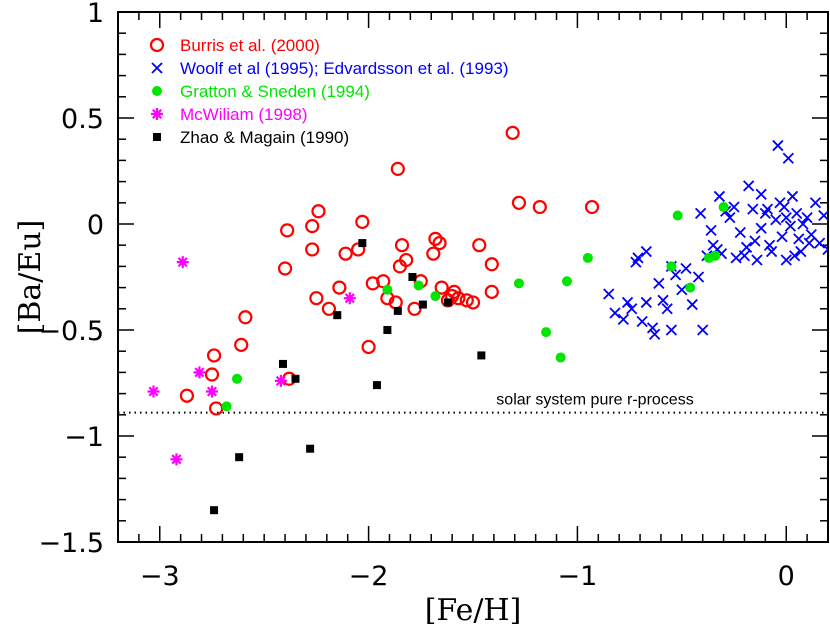 The image size is (830, 632). What do you see at coordinates (244, 114) in the screenshot?
I see `legend-label: McWiliam (1998)` at bounding box center [244, 114].